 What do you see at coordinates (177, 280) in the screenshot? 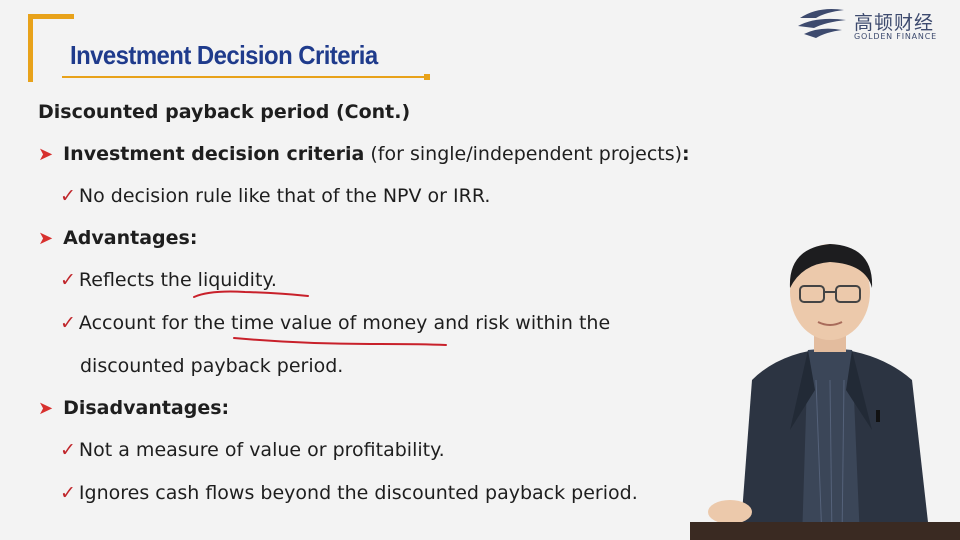
I see `point-text: Reflects the liquidity.` at bounding box center [177, 280].